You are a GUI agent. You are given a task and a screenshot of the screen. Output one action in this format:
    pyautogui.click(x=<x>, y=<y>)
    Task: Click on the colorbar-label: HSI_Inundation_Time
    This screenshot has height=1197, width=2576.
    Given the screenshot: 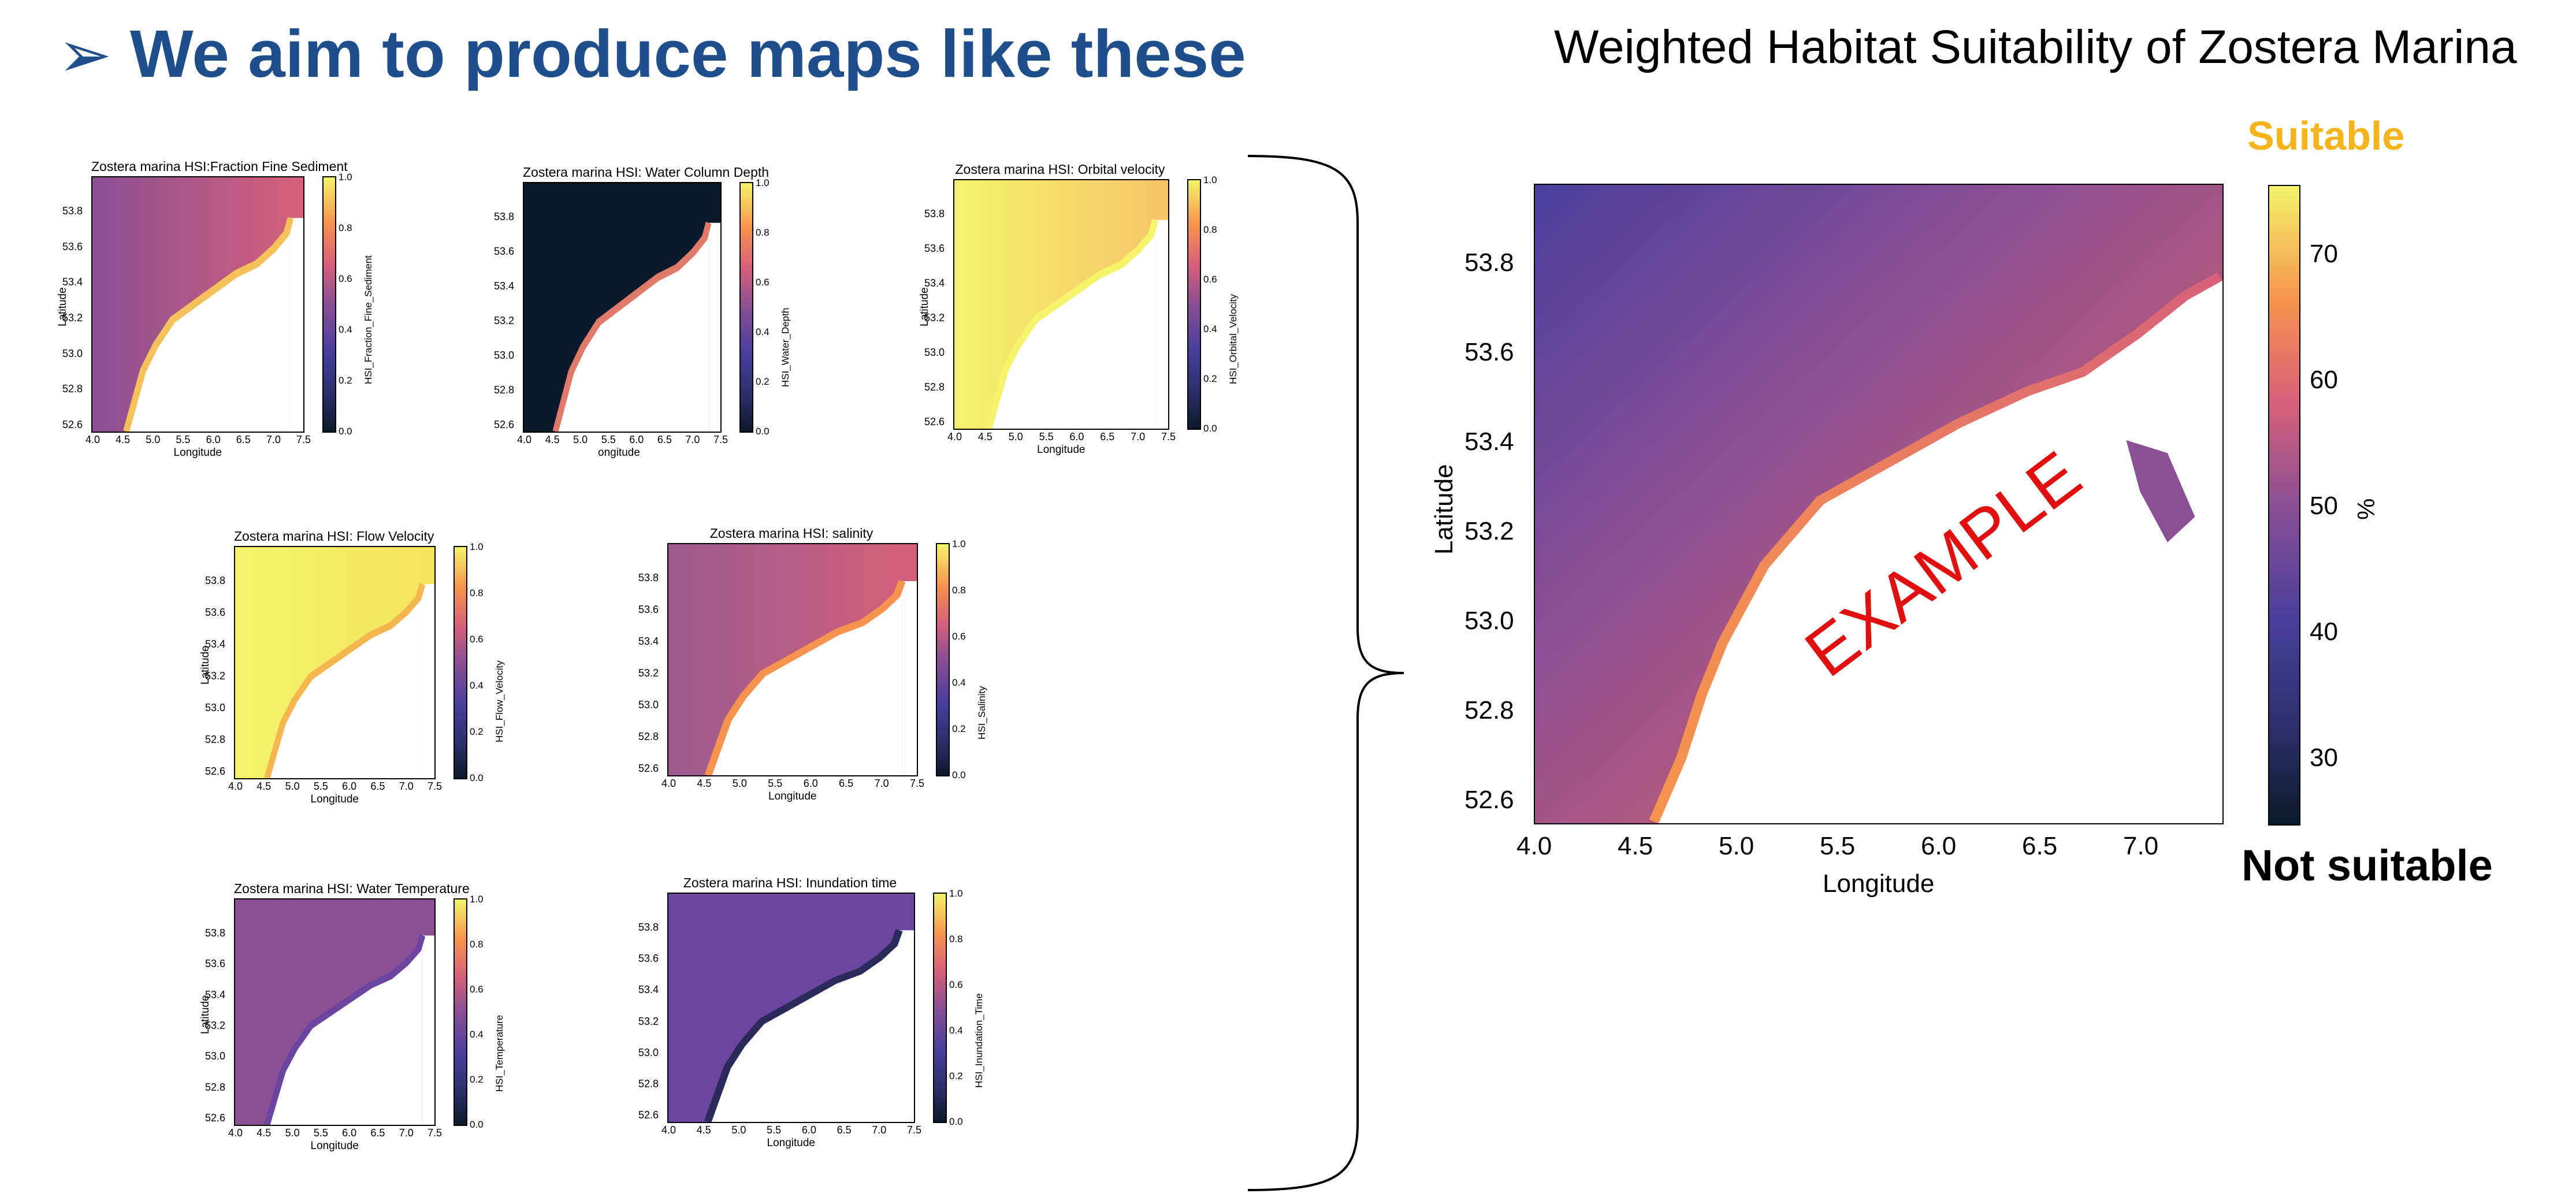 What is the action you would take?
    pyautogui.click(x=978, y=1040)
    